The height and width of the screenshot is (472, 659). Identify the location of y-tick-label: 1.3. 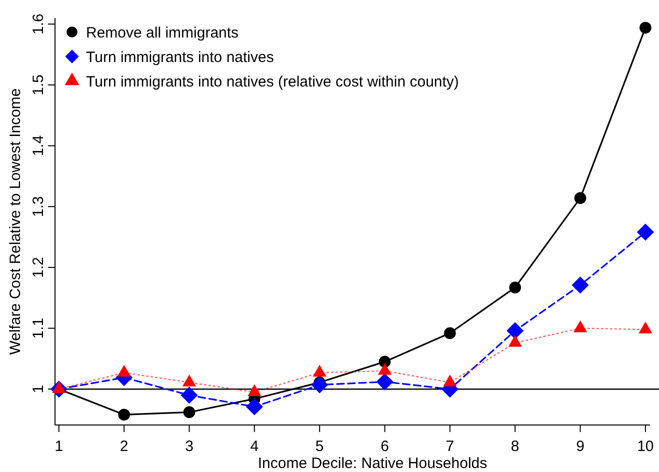
(38, 207).